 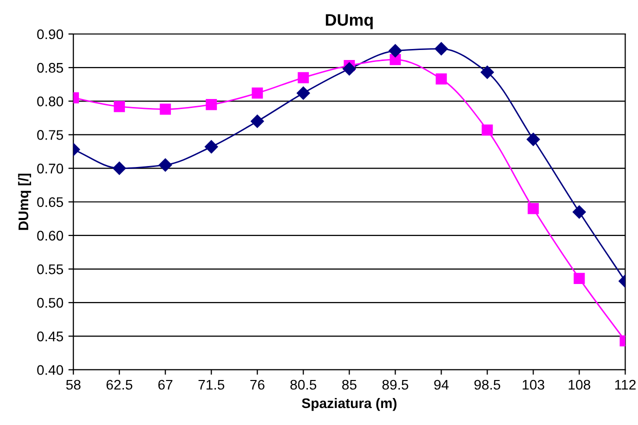 I want to click on x-tick-label: 67, so click(x=165, y=385).